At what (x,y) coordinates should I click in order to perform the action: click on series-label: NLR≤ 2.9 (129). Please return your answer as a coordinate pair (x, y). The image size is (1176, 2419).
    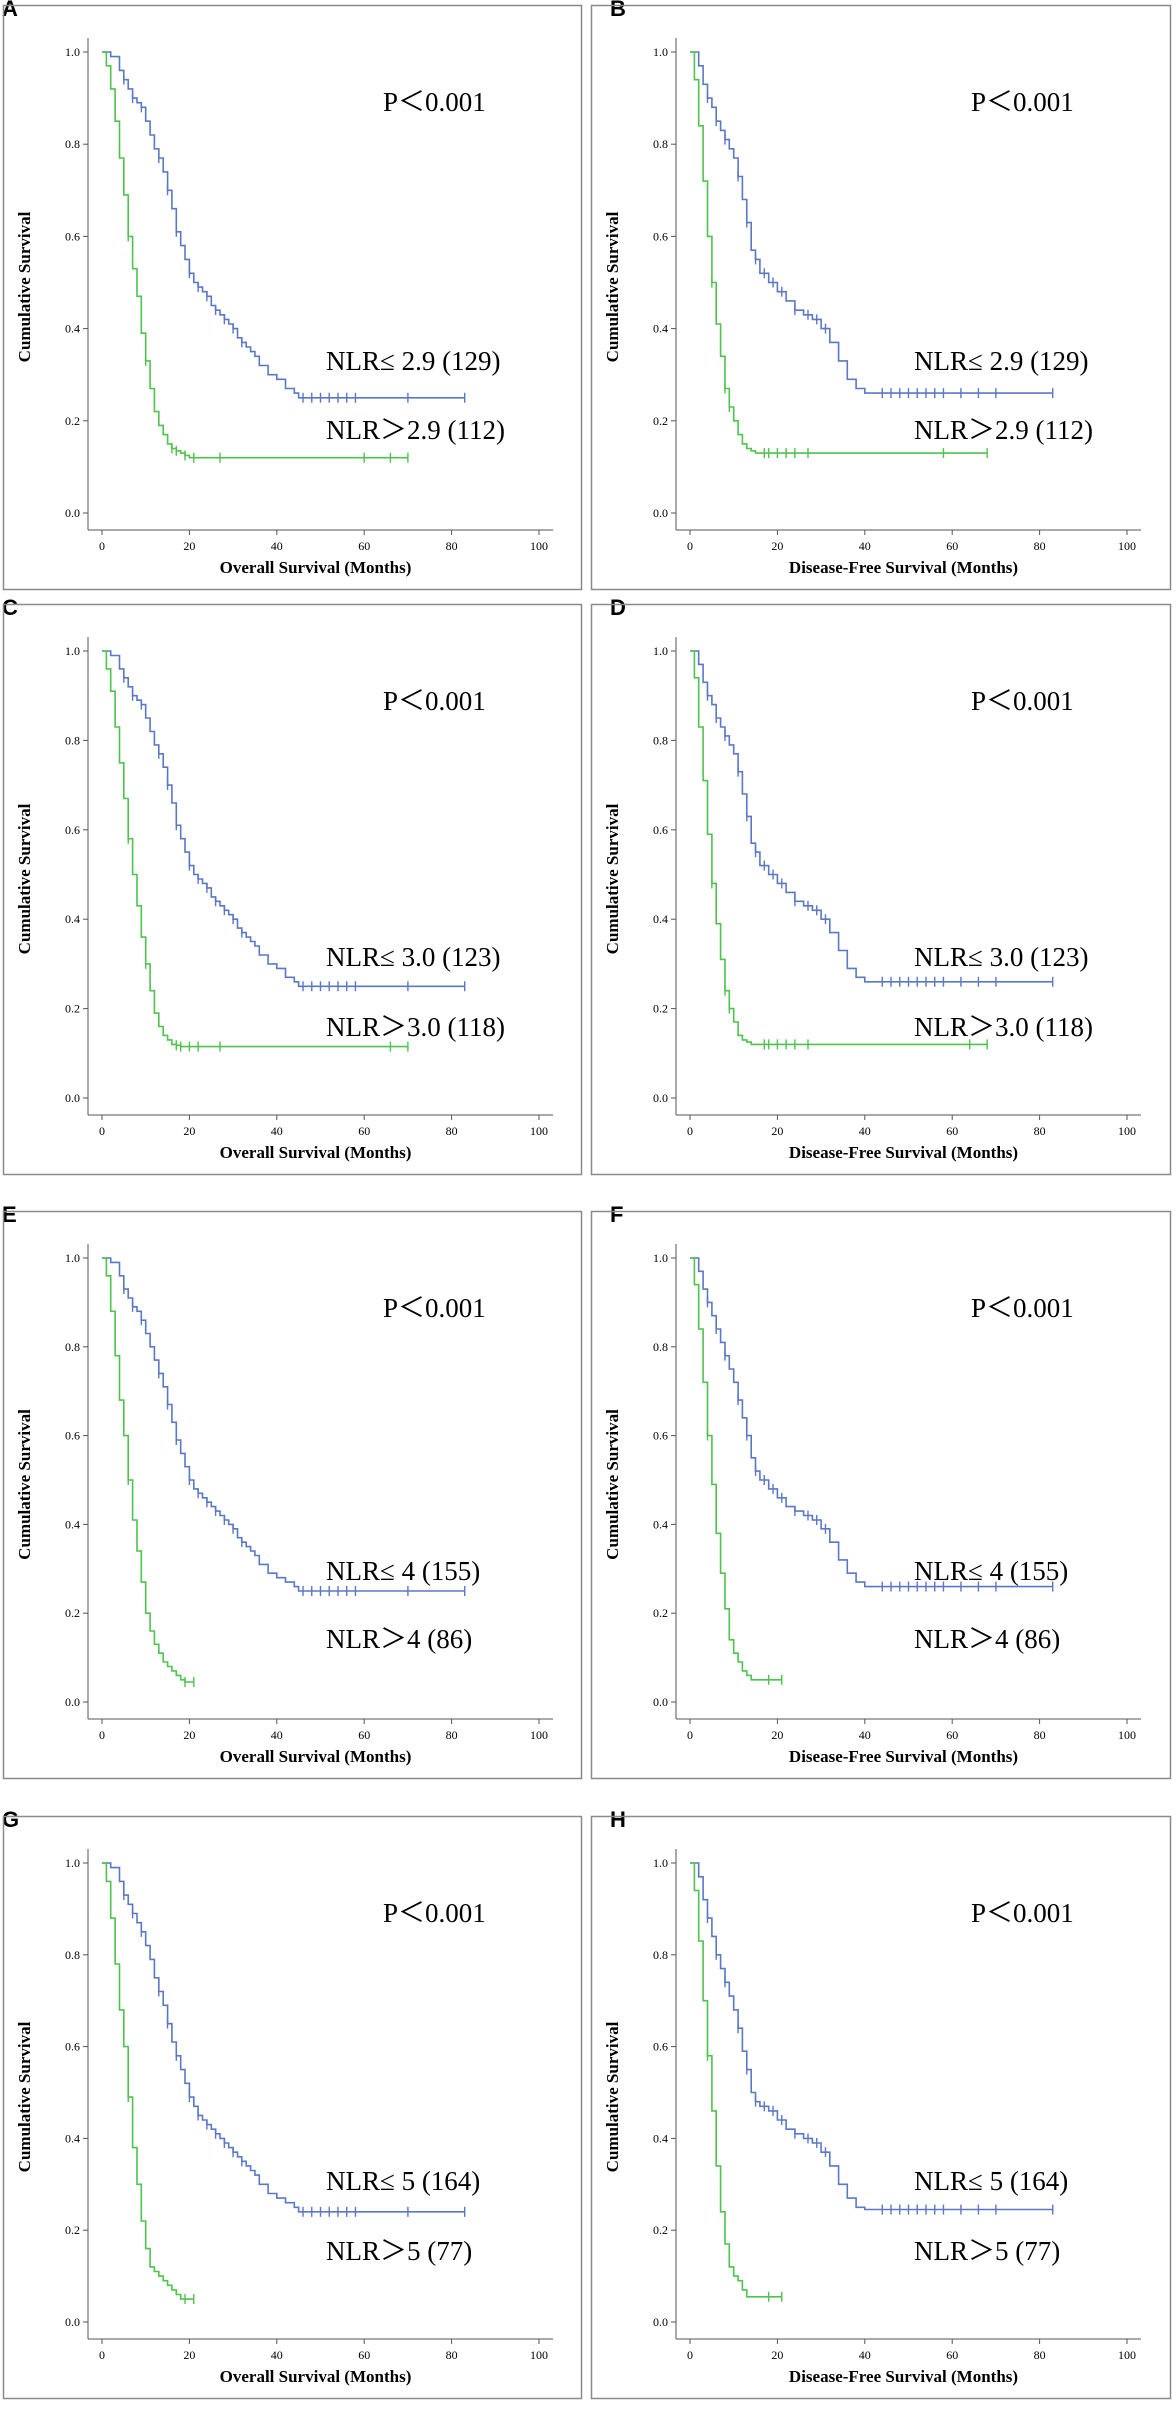
    Looking at the image, I should click on (413, 361).